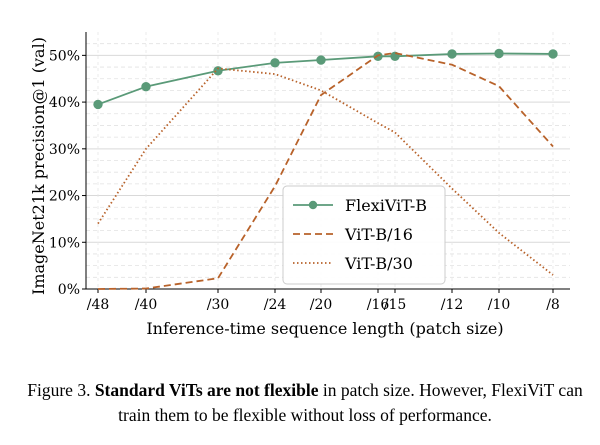  I want to click on series-line-flexivit-b, so click(325, 79).